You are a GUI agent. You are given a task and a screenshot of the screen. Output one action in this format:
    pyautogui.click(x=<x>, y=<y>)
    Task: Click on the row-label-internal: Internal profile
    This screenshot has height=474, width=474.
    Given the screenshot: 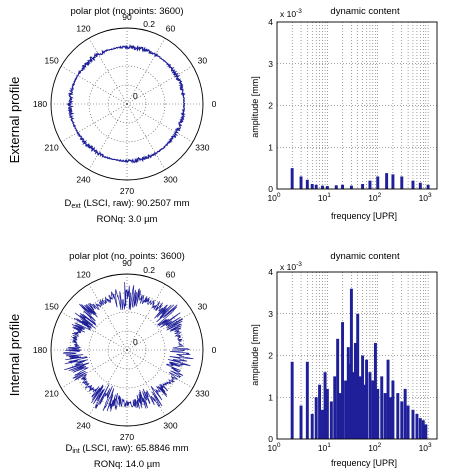 What is the action you would take?
    pyautogui.click(x=14, y=355)
    